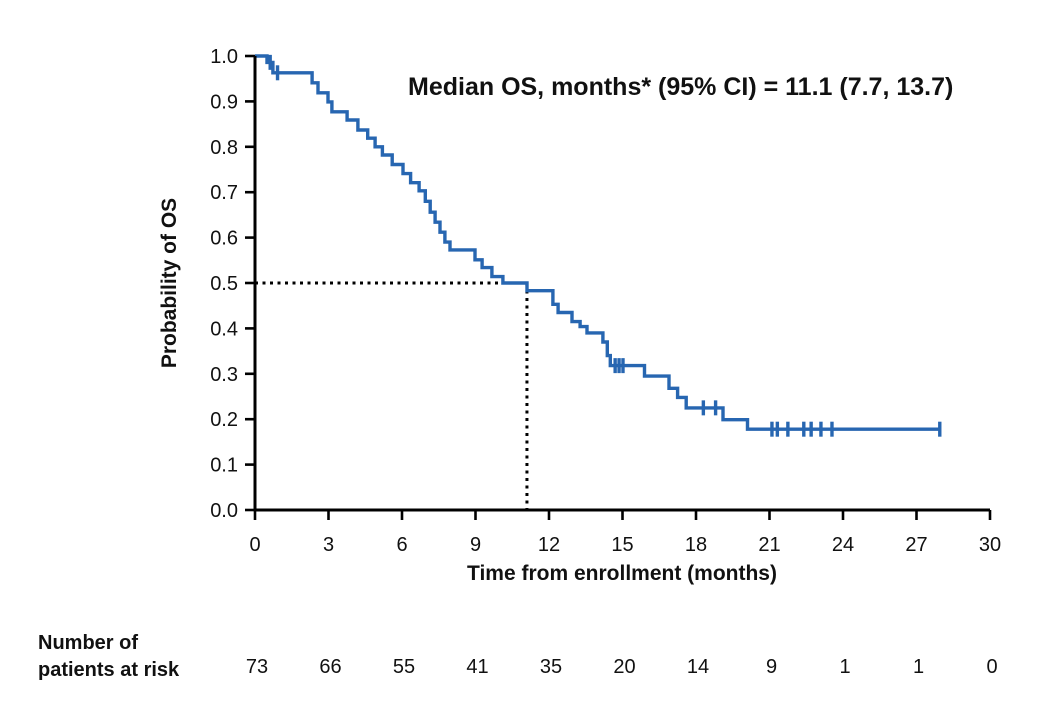  What do you see at coordinates (257, 667) in the screenshot?
I see `risk-value: 73` at bounding box center [257, 667].